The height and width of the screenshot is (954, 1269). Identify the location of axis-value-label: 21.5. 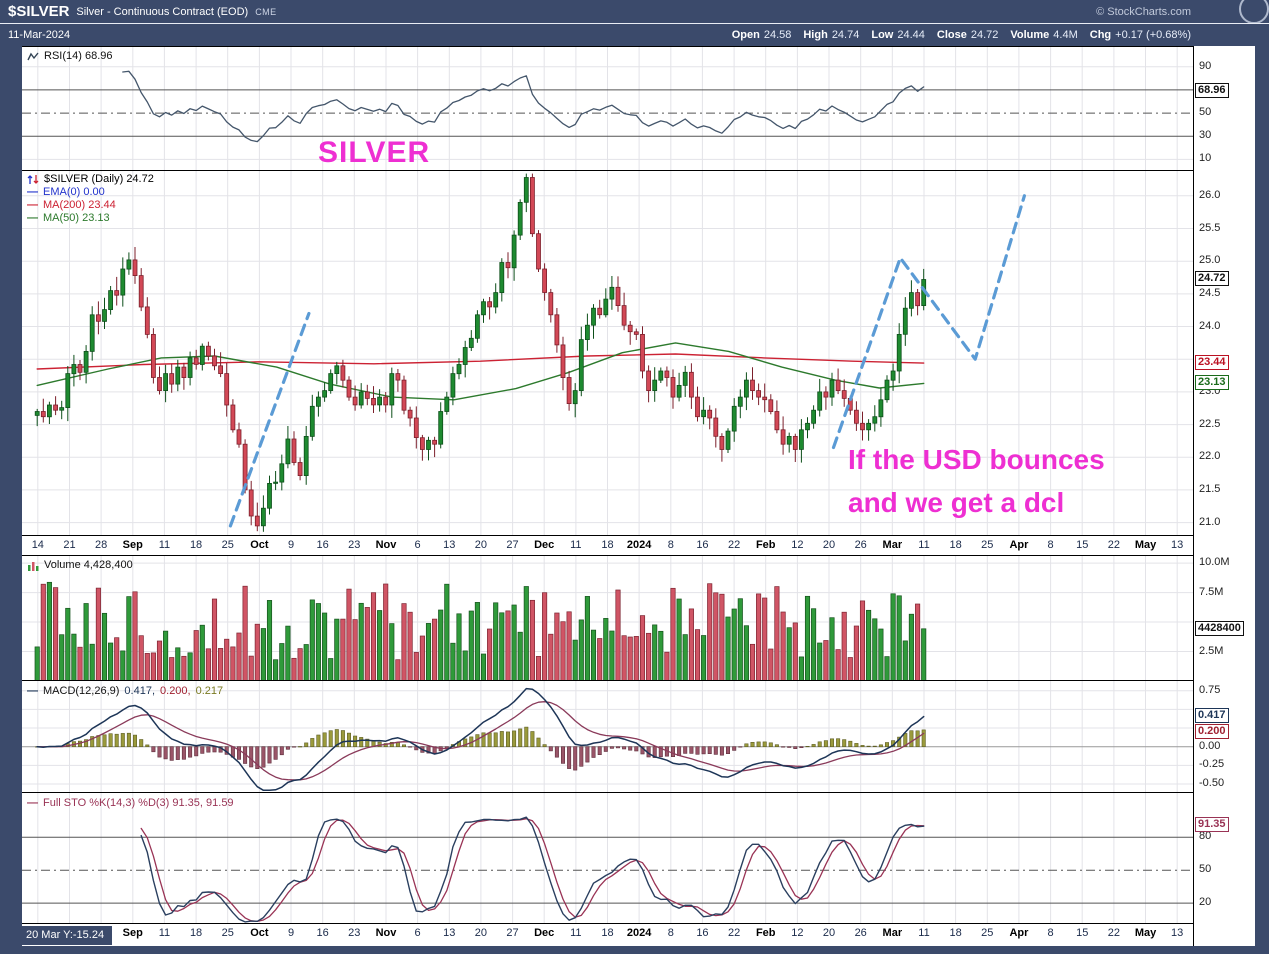
(1210, 488).